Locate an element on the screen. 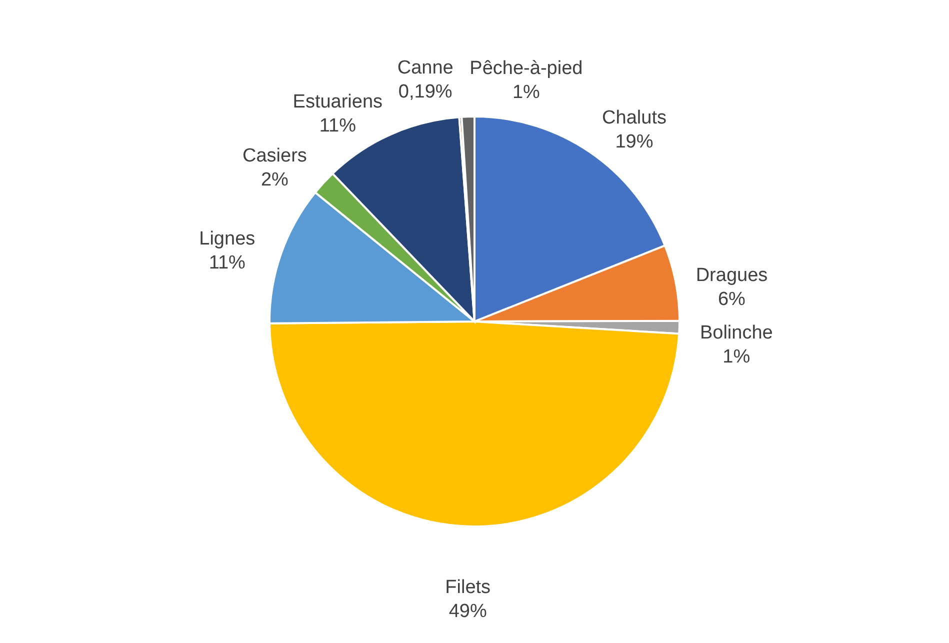  data-label: 2% is located at coordinates (274, 179).